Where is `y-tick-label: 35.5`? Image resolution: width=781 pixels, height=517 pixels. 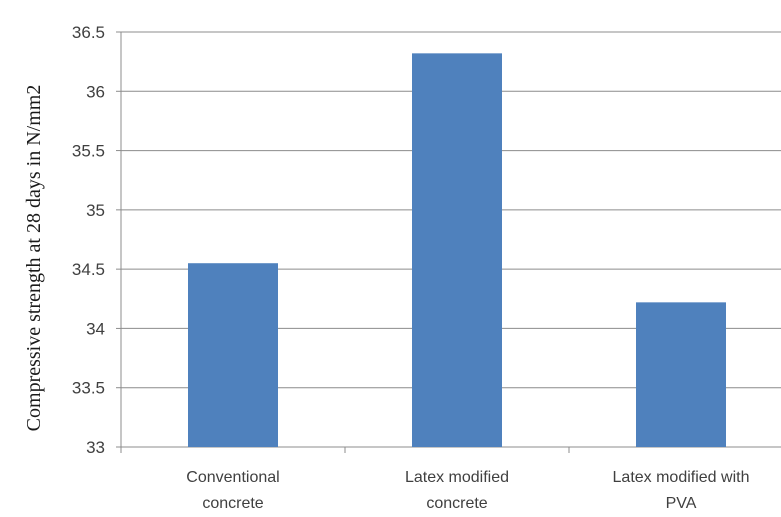
y-tick-label: 35.5 is located at coordinates (88, 151).